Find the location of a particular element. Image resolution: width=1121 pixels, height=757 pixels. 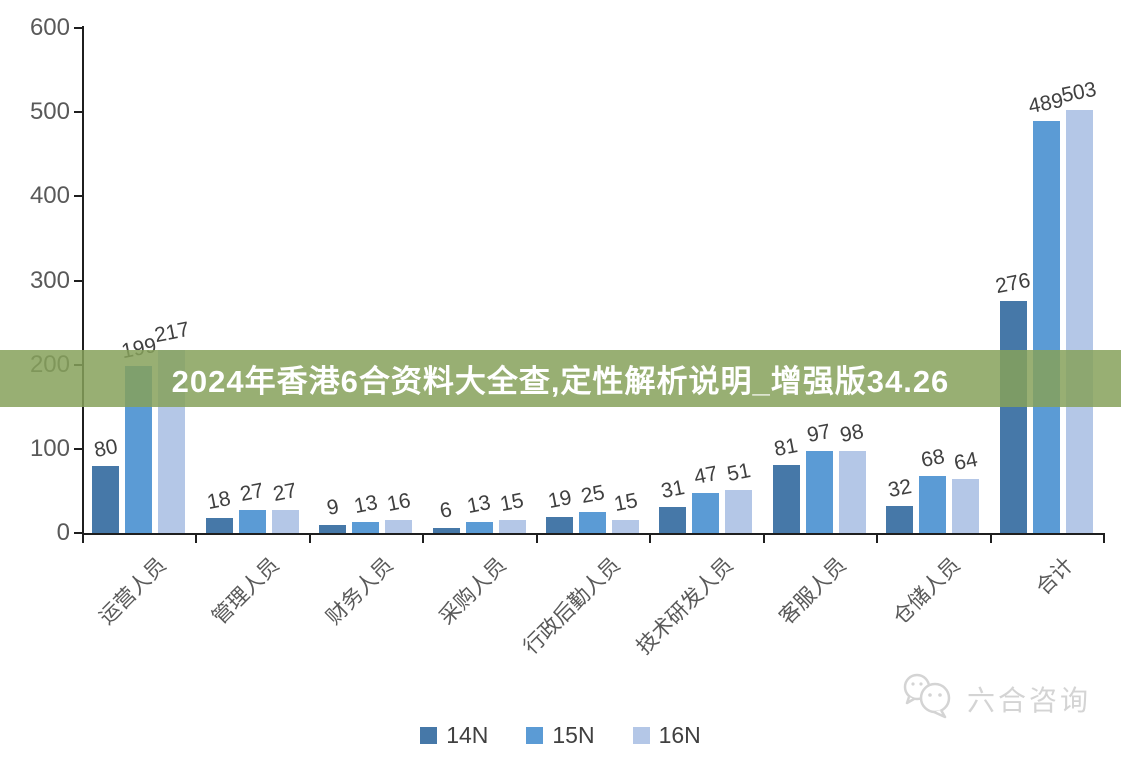

value-label: 9 is located at coordinates (332, 508).